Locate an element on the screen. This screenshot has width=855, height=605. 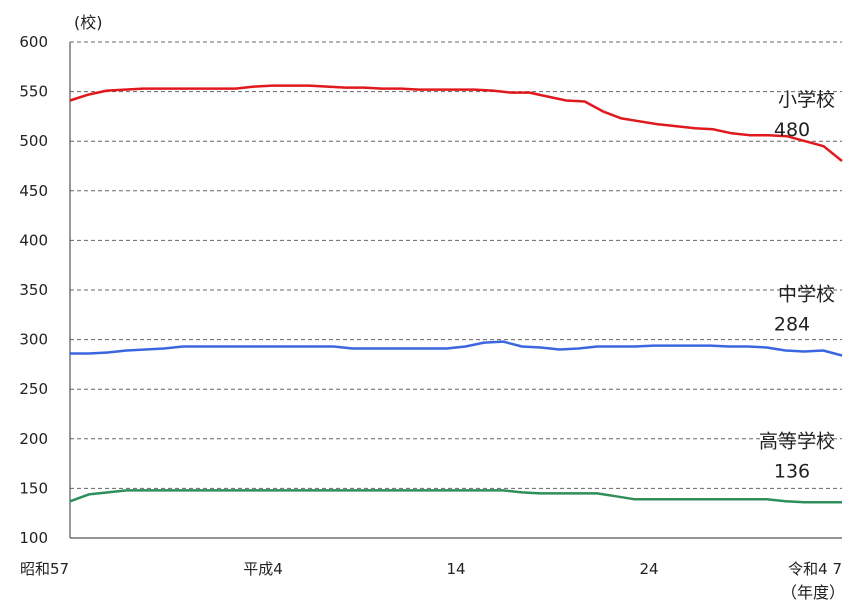
series-name-label: 中学校 is located at coordinates (806, 294).